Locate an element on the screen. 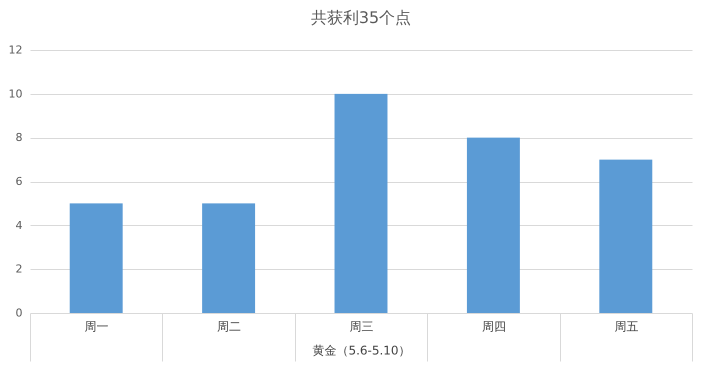 Image resolution: width=707 pixels, height=367 pixels. x-tick-label: 周二 is located at coordinates (229, 327).